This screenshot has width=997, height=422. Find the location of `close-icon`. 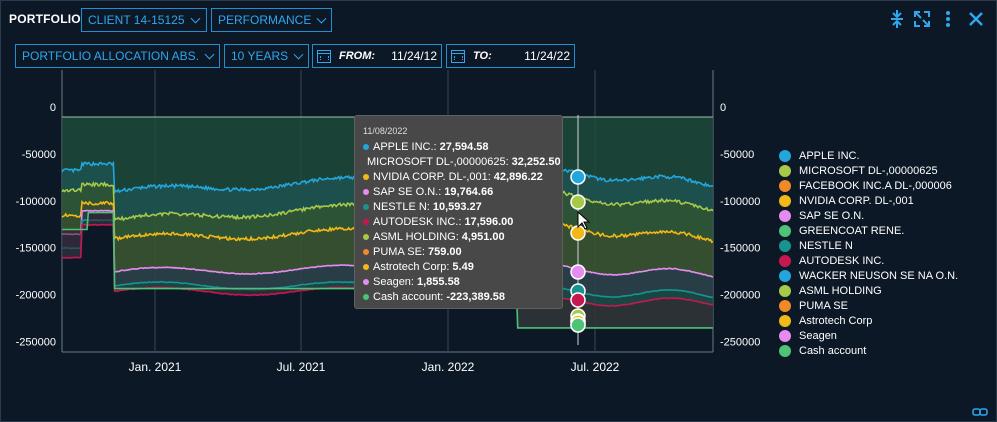

close-icon is located at coordinates (976, 21).